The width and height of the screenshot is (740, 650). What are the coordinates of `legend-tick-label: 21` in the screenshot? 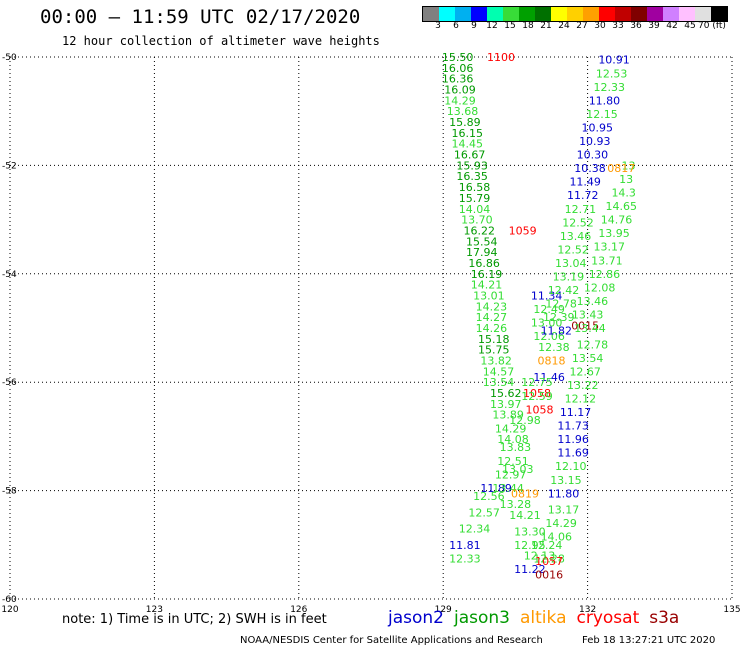 It's located at (546, 26).